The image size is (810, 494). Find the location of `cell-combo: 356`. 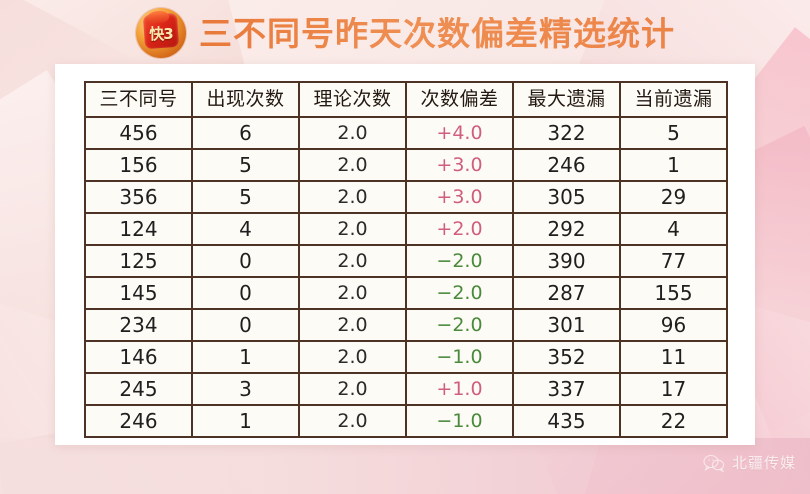

cell-combo: 356 is located at coordinates (138, 197).